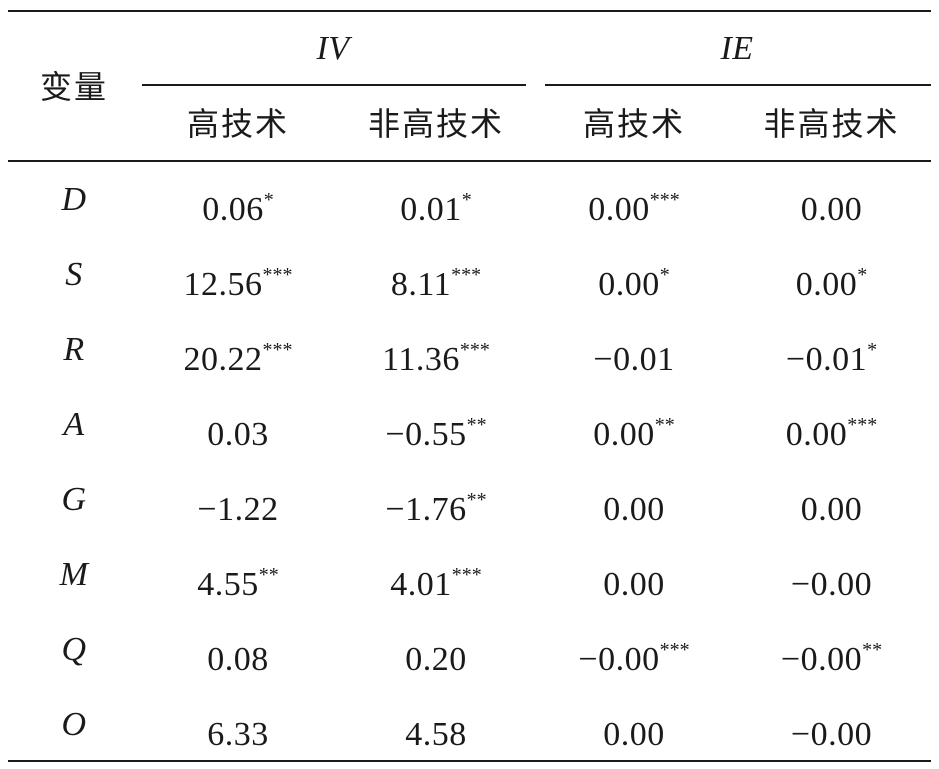 The height and width of the screenshot is (769, 939). I want to click on table-cell: −0.00**, so click(831, 655).